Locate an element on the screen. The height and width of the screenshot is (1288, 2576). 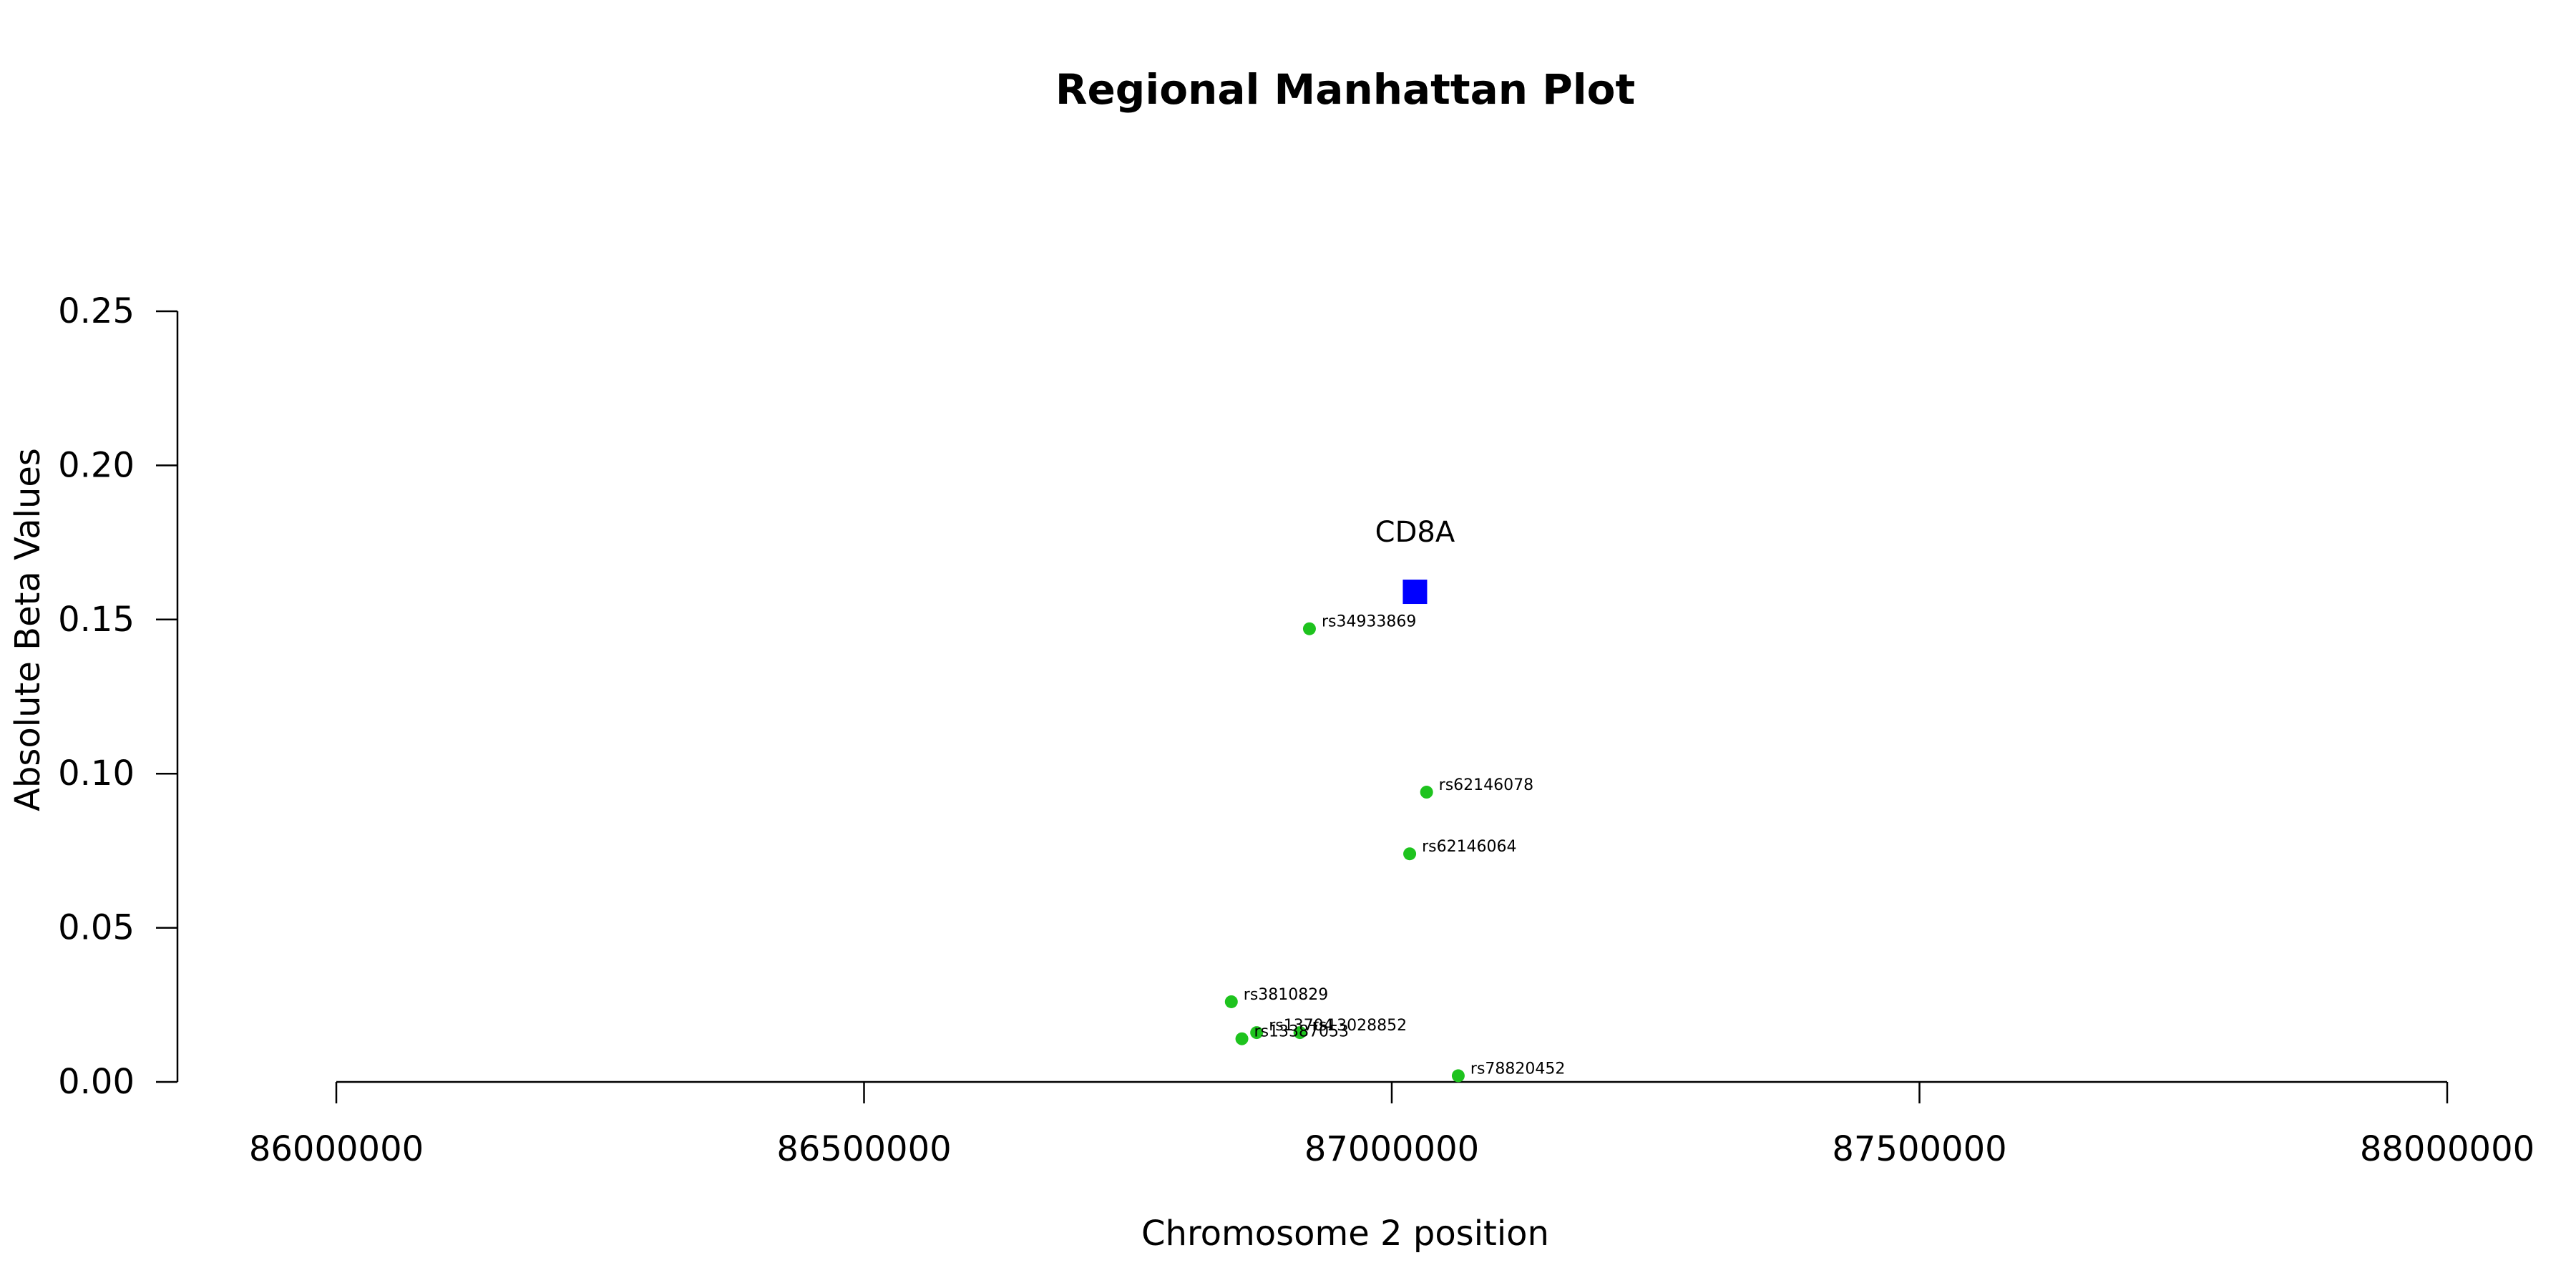
y-tick-label: 0.25 is located at coordinates (96, 311).